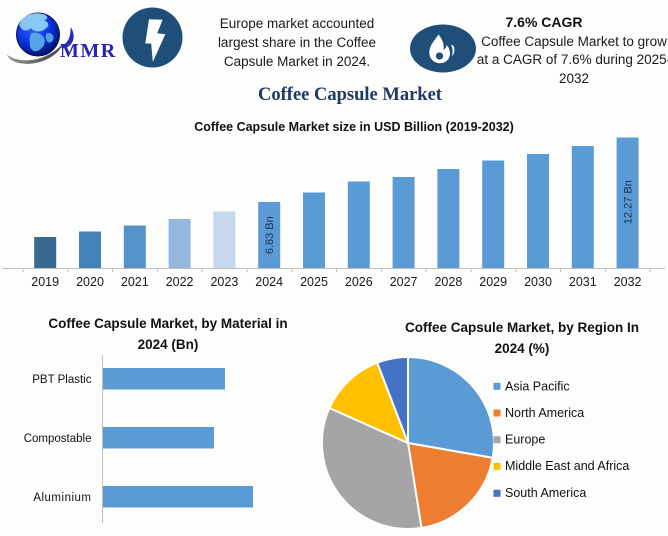  I want to click on svg-text: PBT Plastic, so click(61, 380).